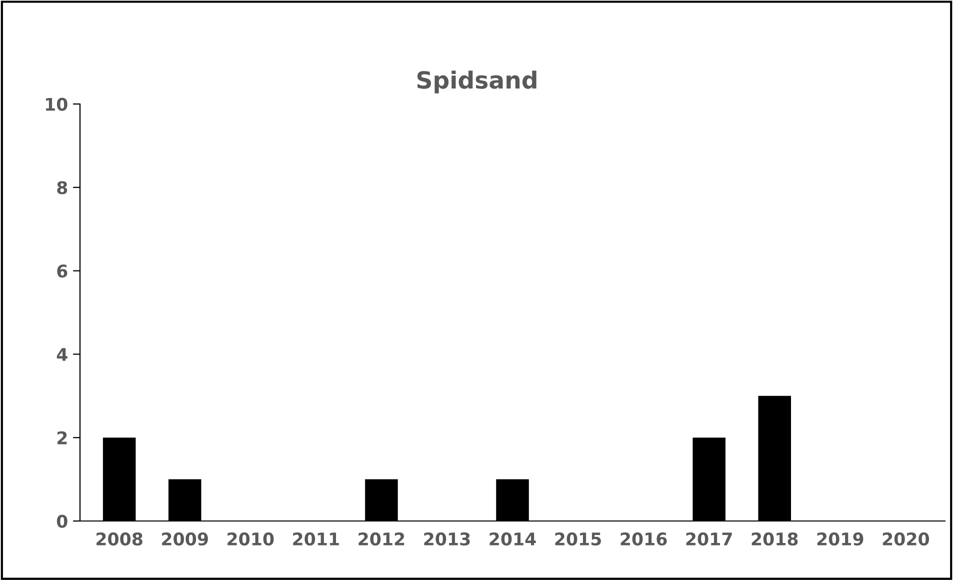  I want to click on x-tick-label: 2020, so click(906, 539).